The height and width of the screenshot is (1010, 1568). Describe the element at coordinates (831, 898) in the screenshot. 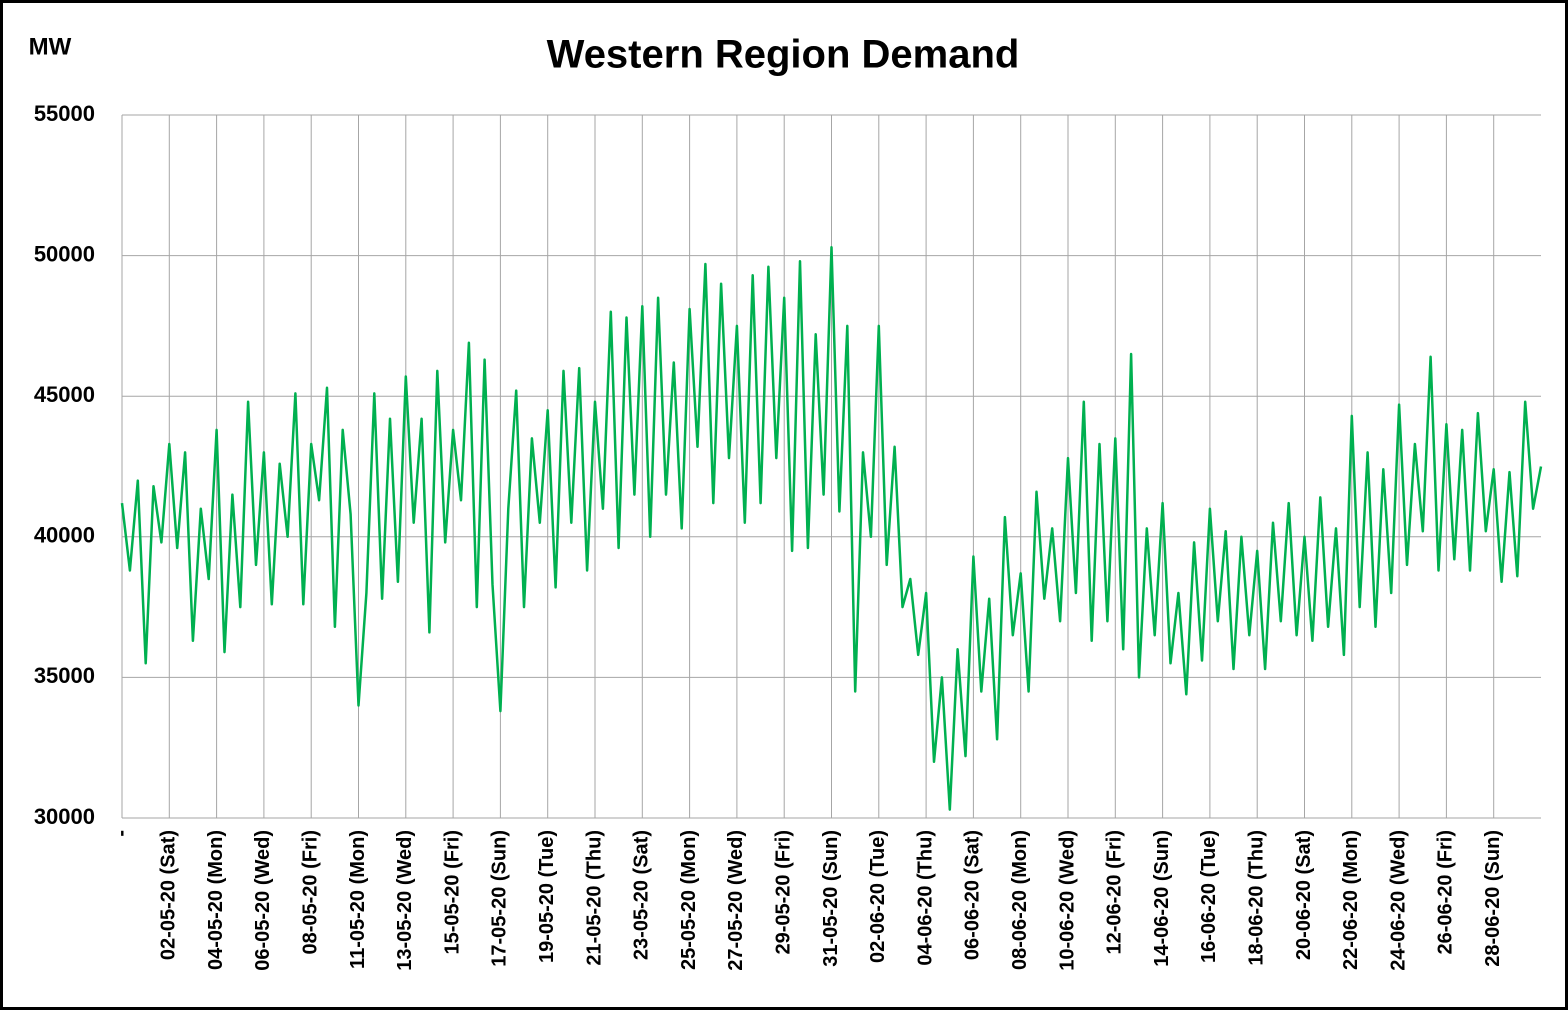

I see `x-tick-label: 31-05-20 (Sun)` at that location.